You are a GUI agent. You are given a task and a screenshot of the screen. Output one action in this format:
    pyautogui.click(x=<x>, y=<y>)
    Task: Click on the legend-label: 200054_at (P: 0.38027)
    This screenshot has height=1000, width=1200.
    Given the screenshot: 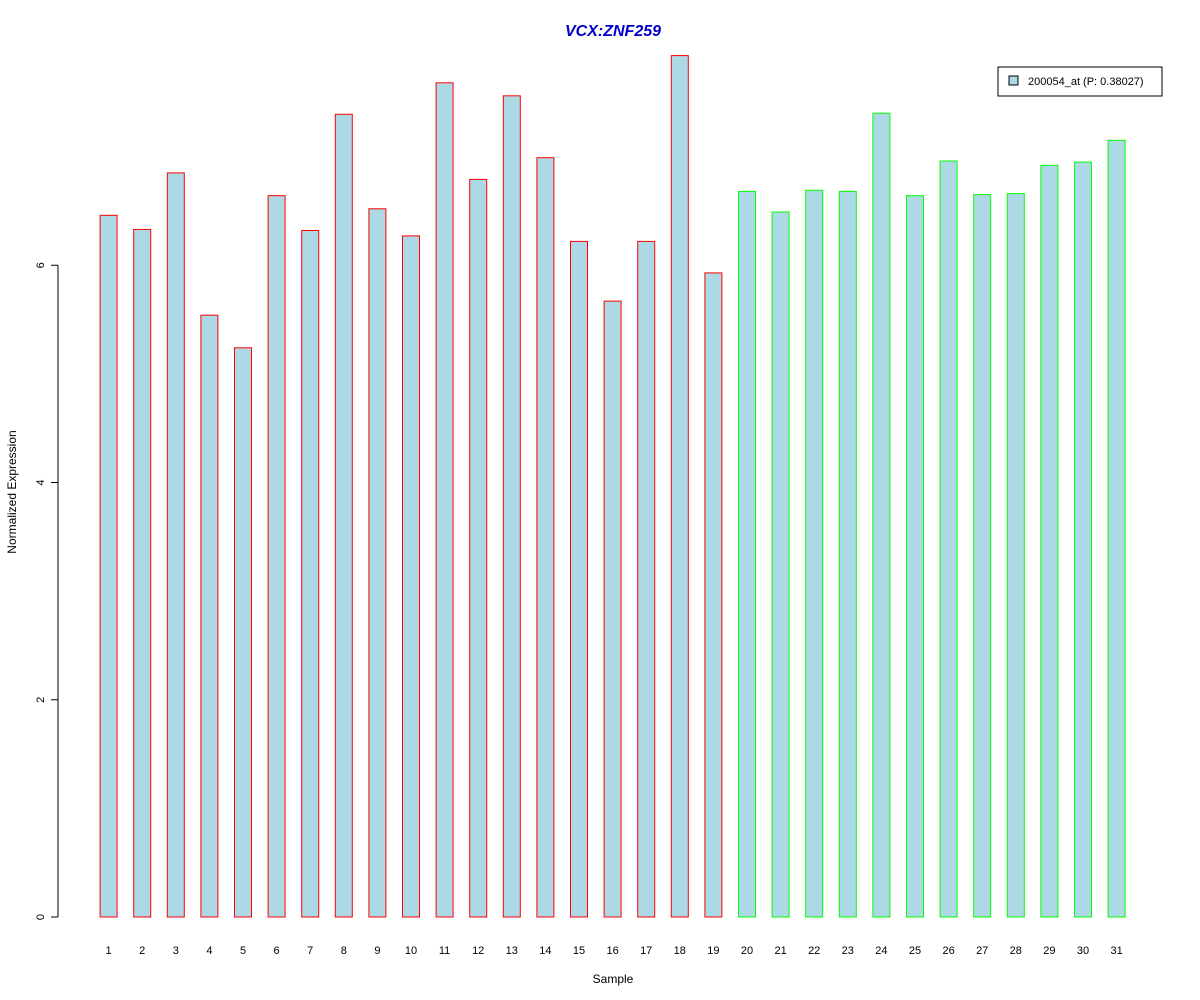 What is the action you would take?
    pyautogui.click(x=1086, y=82)
    